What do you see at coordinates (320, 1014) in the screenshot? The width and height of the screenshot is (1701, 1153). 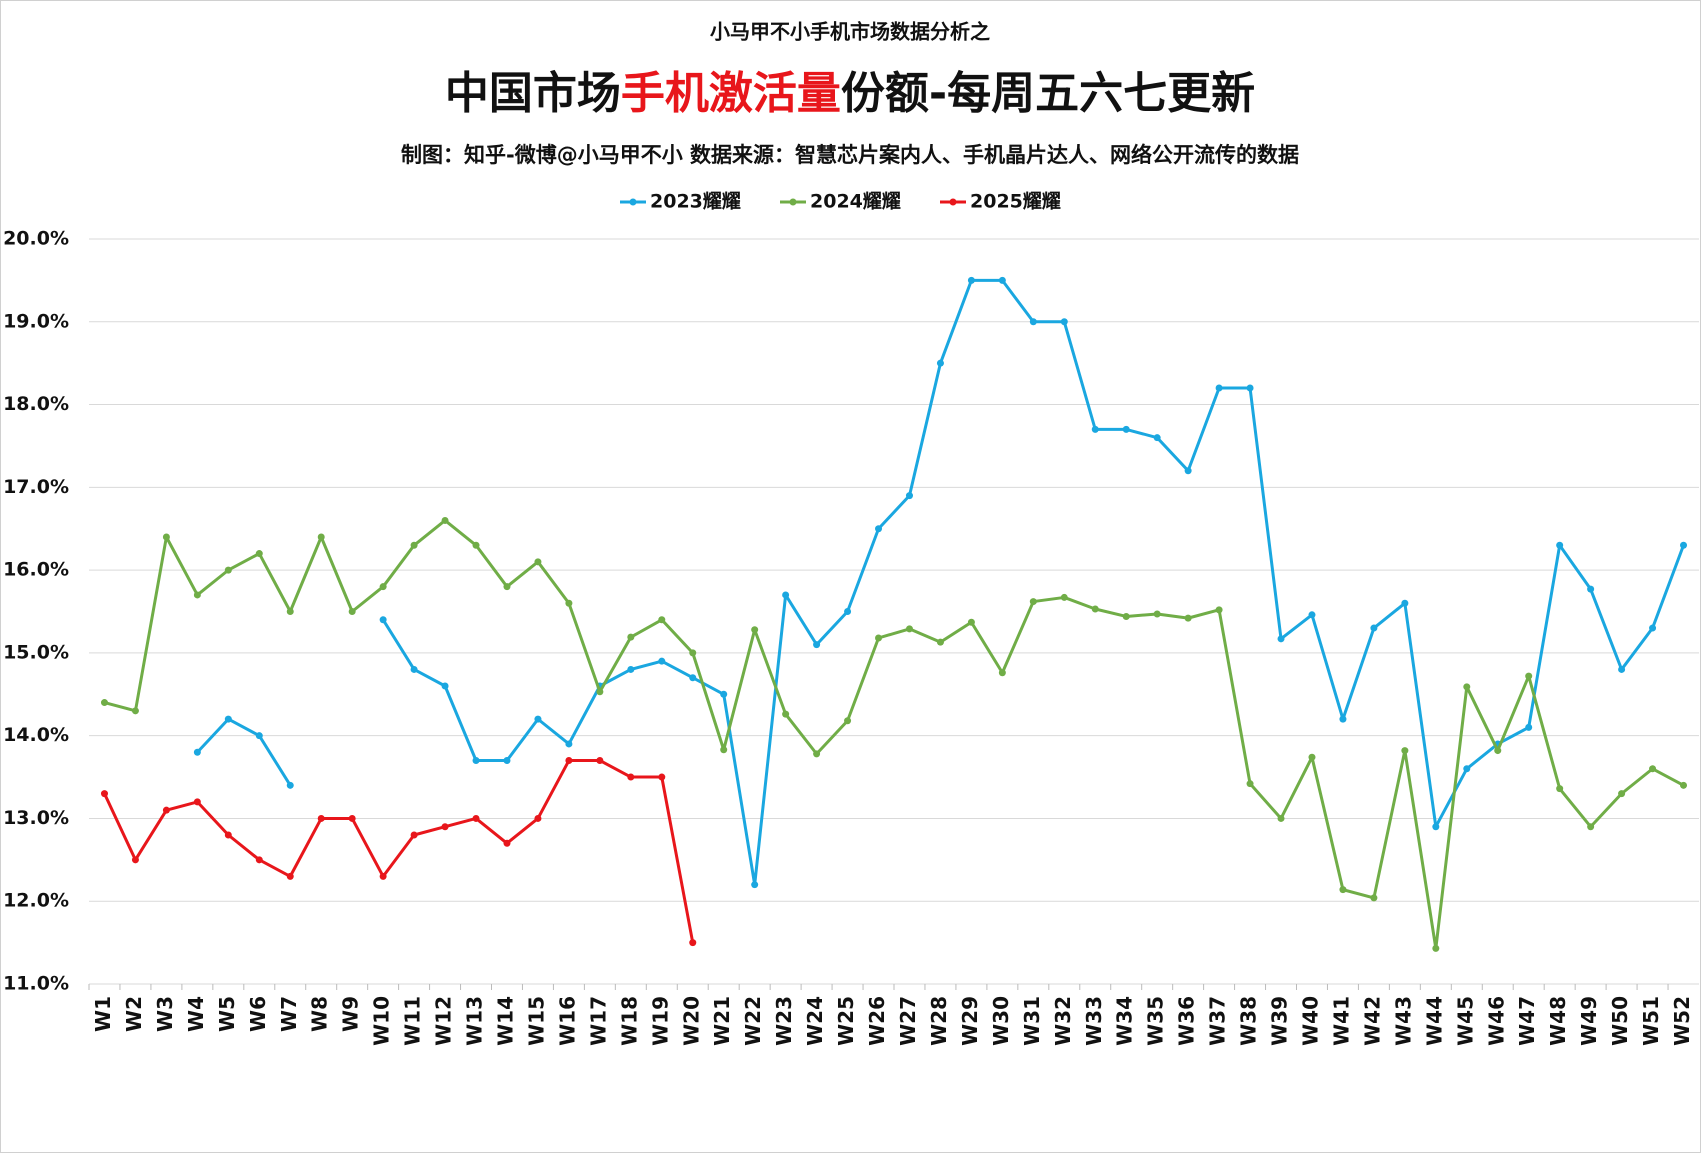 I see `x-tick-label: W8` at bounding box center [320, 1014].